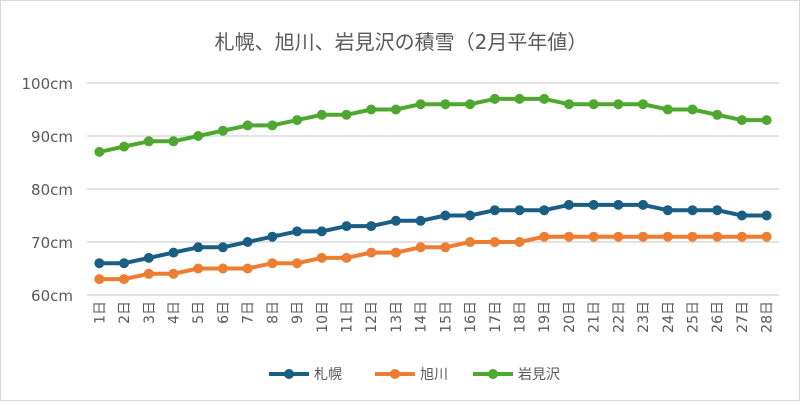  Describe the element at coordinates (52, 190) in the screenshot. I see `y-tick-label: 80cm` at that location.